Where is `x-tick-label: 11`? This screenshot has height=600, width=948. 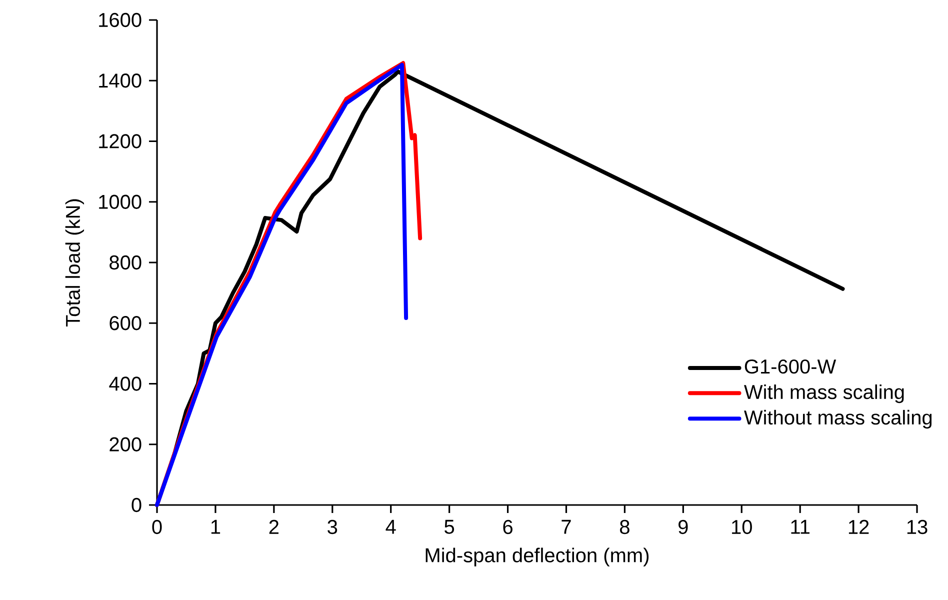
x-tick-label: 11 is located at coordinates (800, 527).